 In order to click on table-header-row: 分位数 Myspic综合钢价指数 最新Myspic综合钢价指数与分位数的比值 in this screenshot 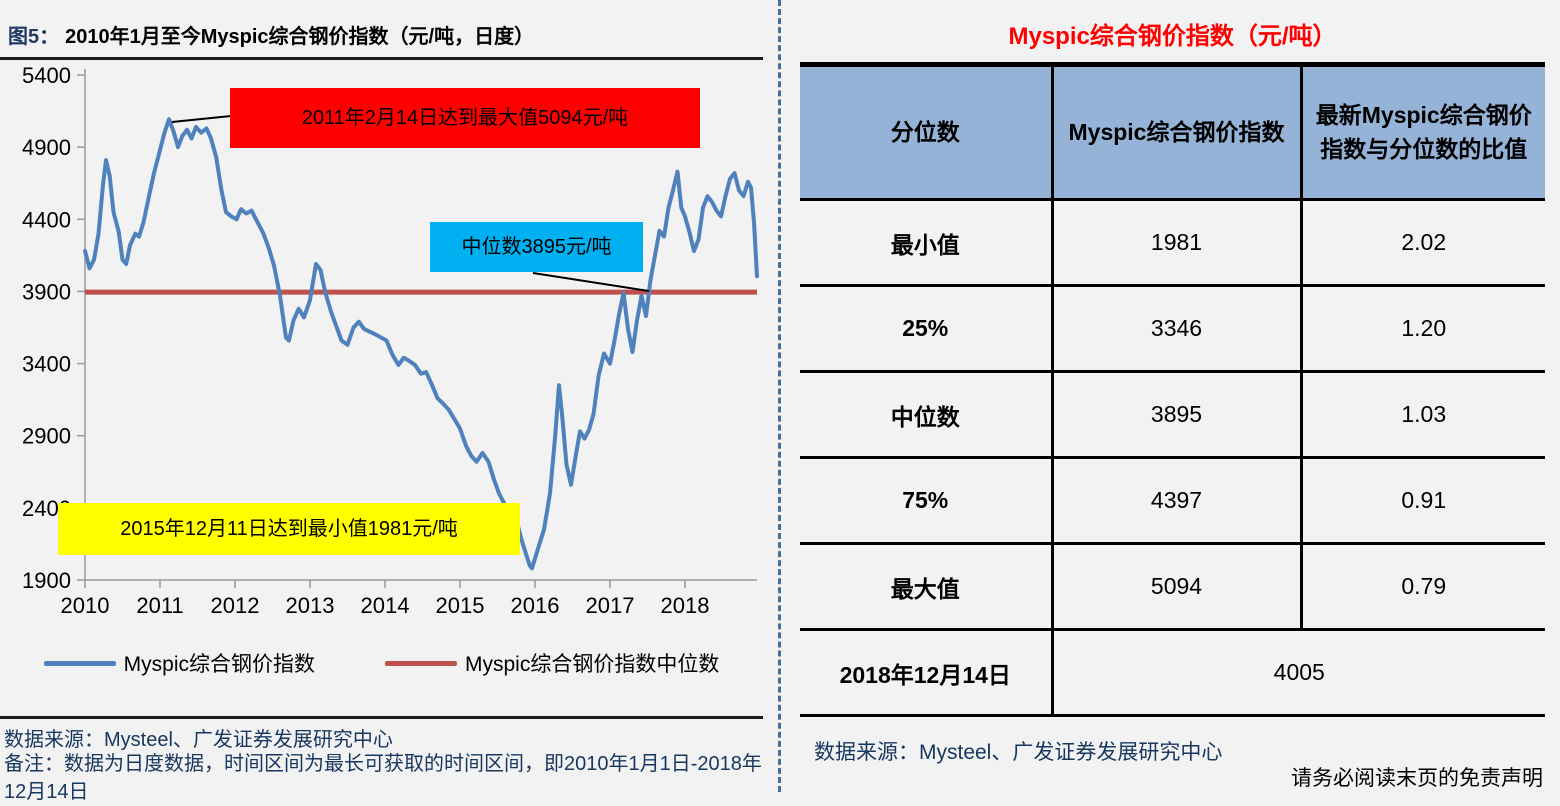, I will do `click(1172, 131)`.